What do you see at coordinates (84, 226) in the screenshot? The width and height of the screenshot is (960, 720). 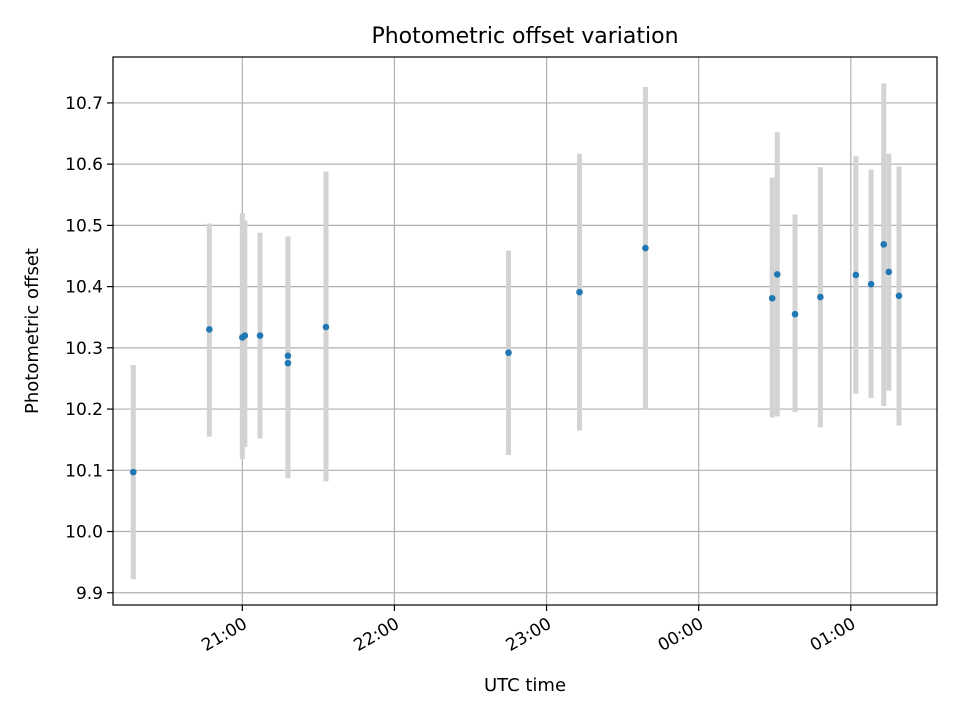 I see `y-tick-label: 10.5` at bounding box center [84, 226].